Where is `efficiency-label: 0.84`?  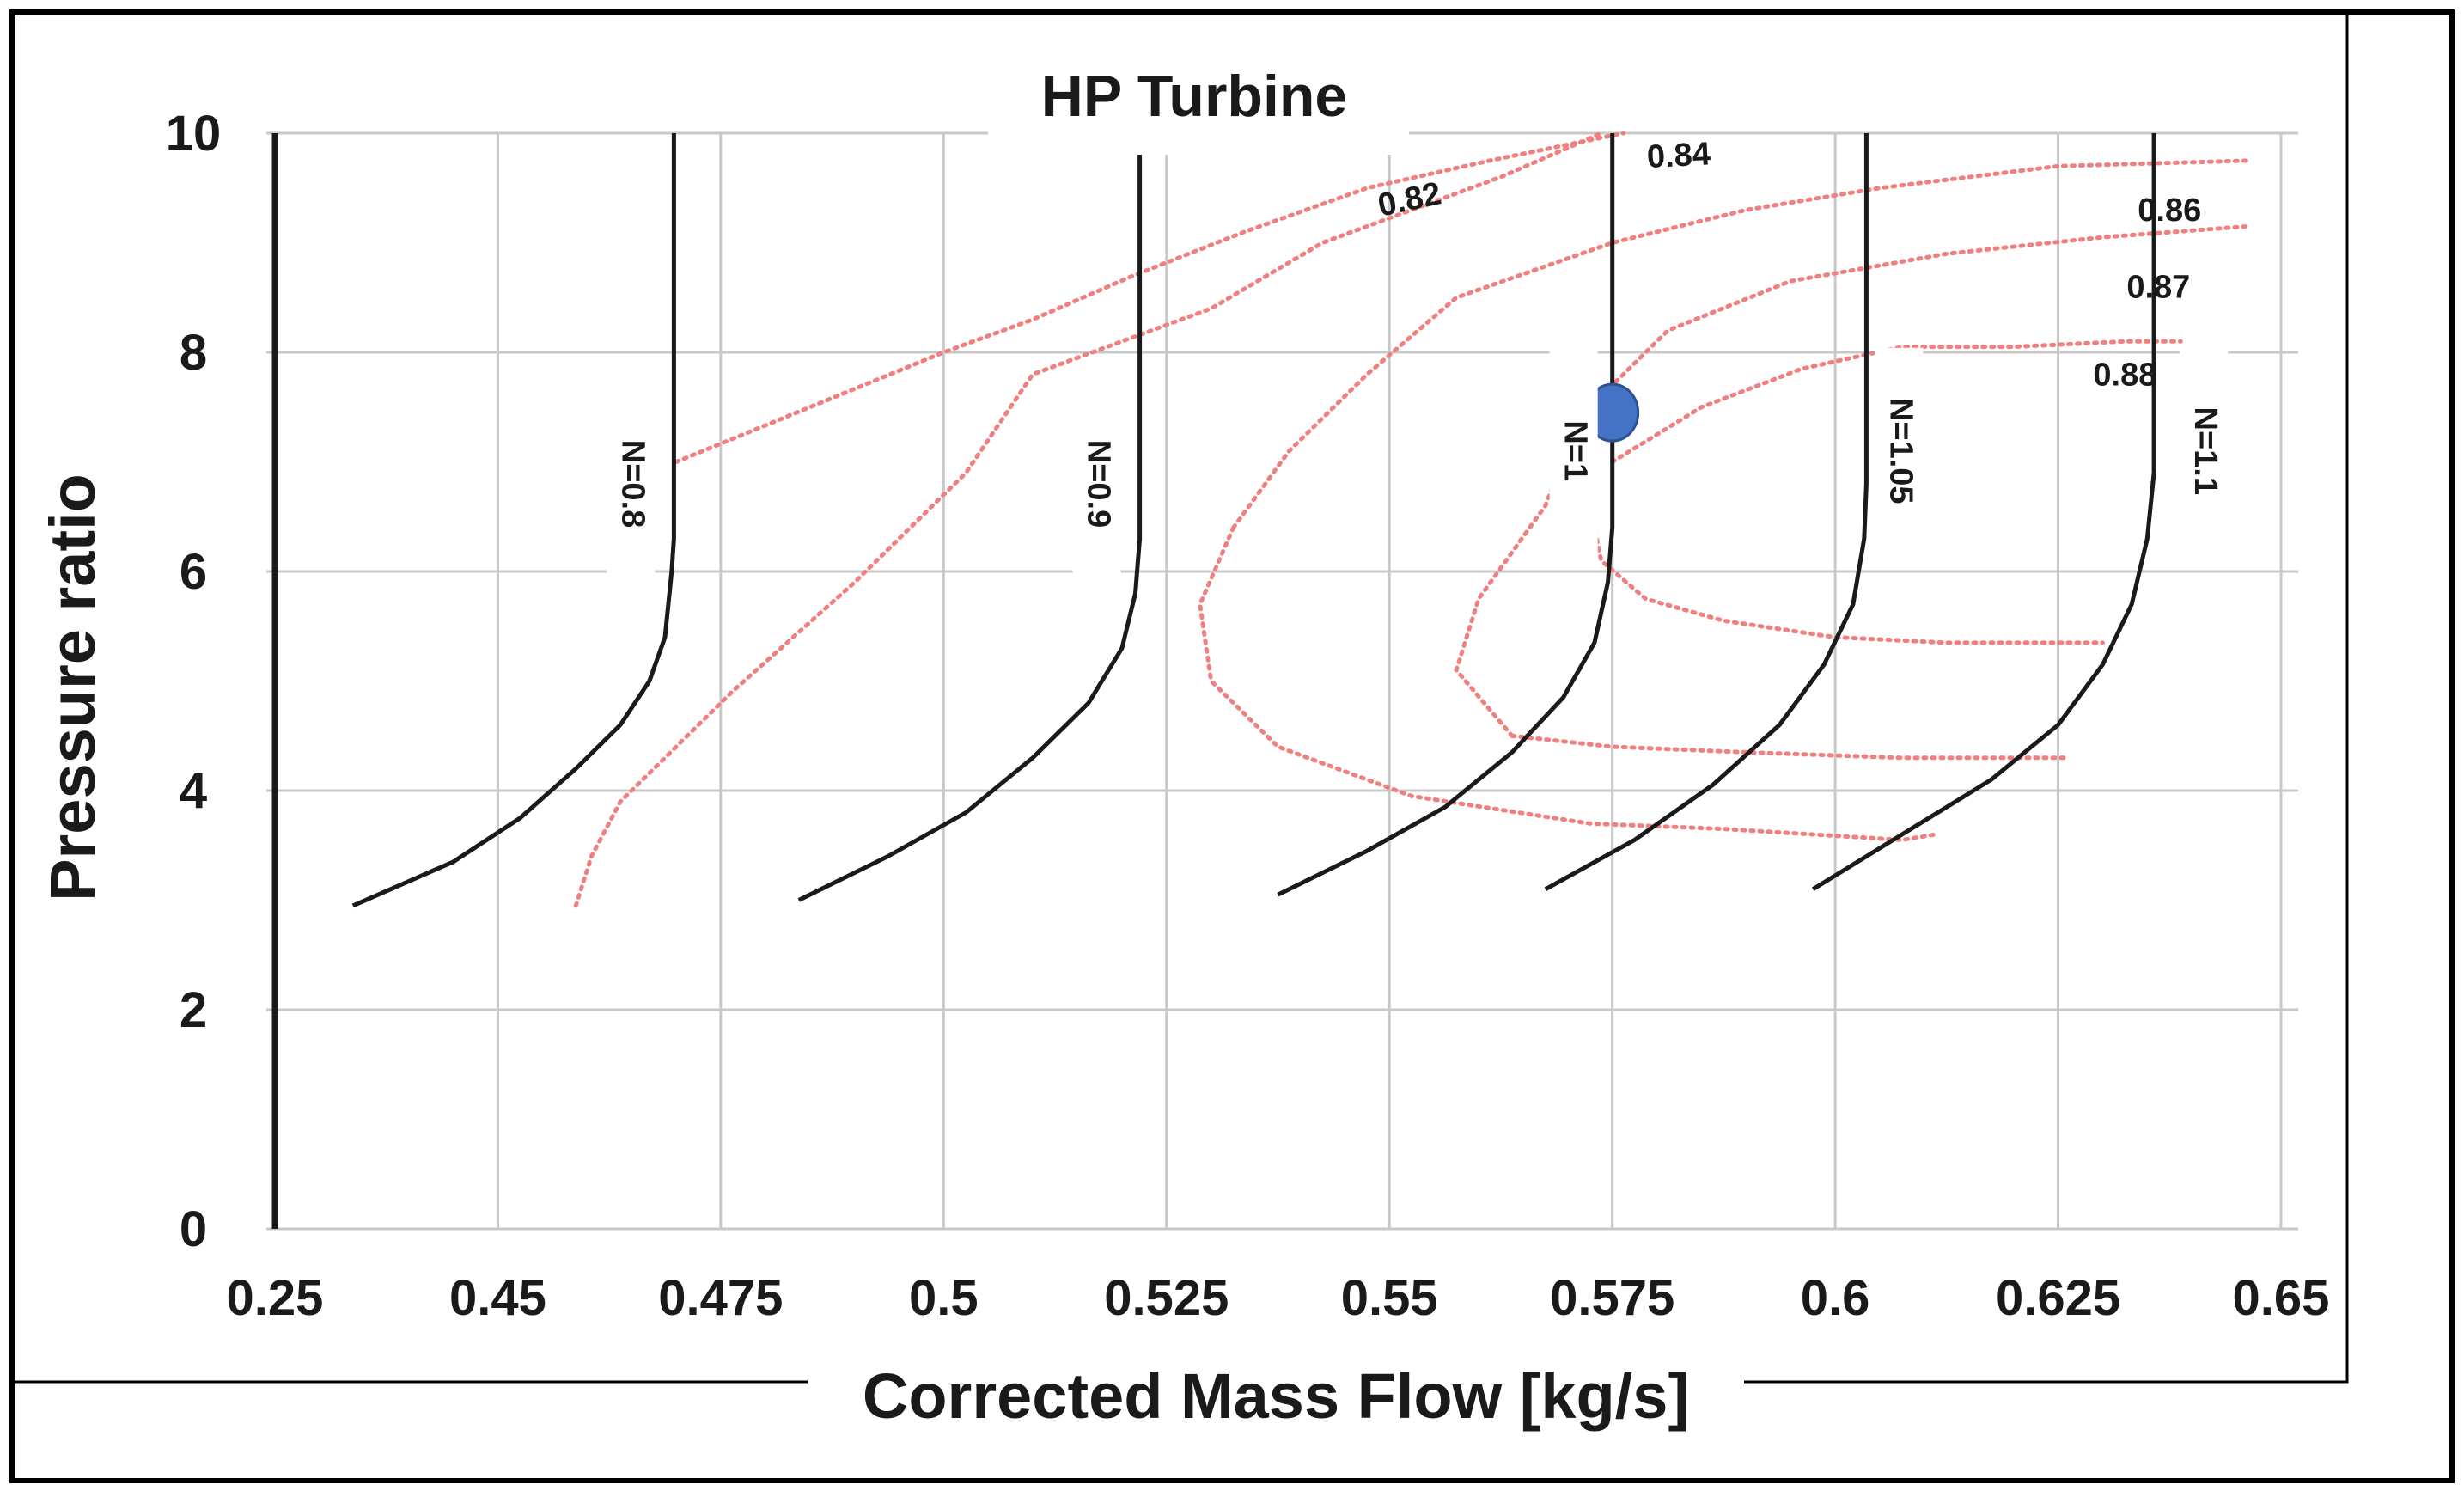 efficiency-label: 0.84 is located at coordinates (1678, 155).